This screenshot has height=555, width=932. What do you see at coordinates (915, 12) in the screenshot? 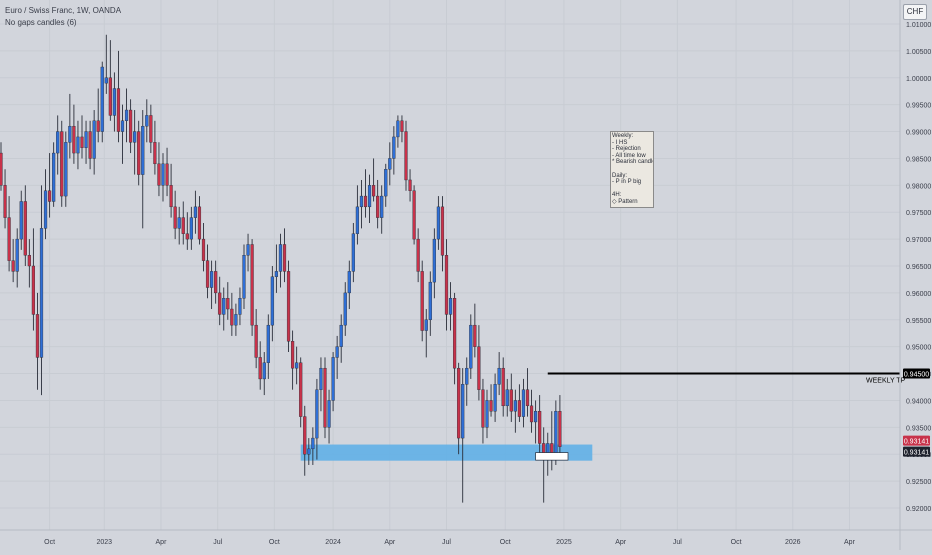
I see `currency-badge: CHF` at bounding box center [915, 12].